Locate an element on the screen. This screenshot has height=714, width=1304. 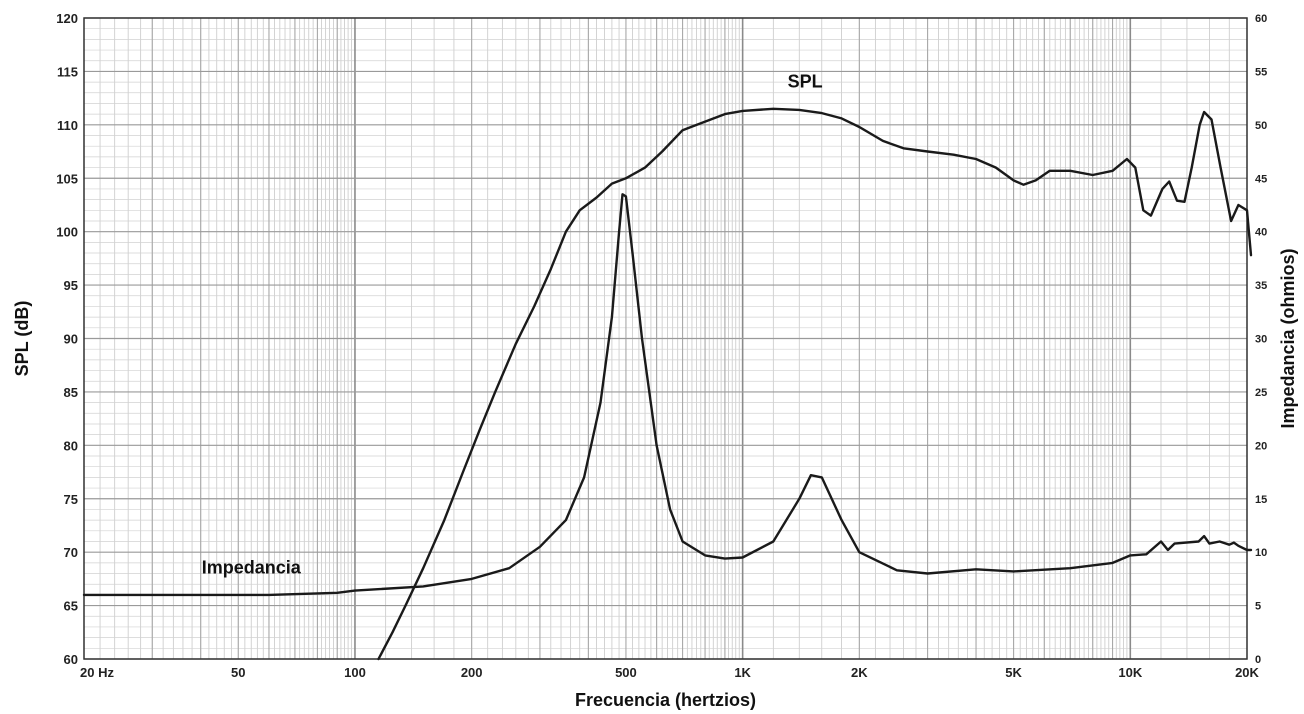
y-tick-label-right: 45 is located at coordinates (1261, 179).